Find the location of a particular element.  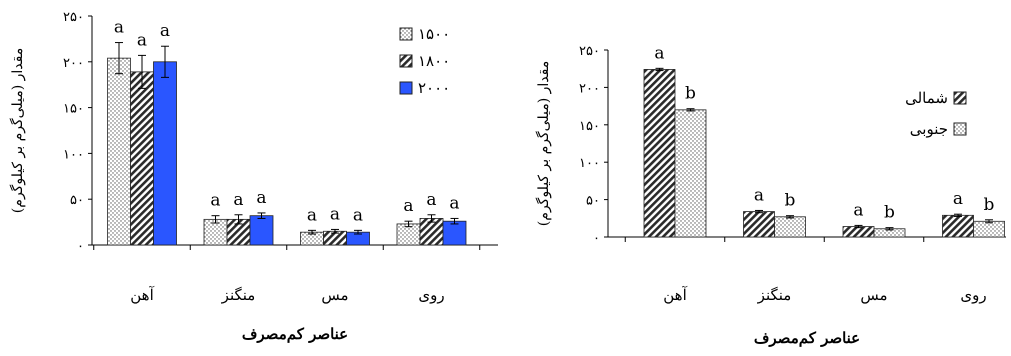

legend-label: ۱۸۰۰ is located at coordinates (434, 61).